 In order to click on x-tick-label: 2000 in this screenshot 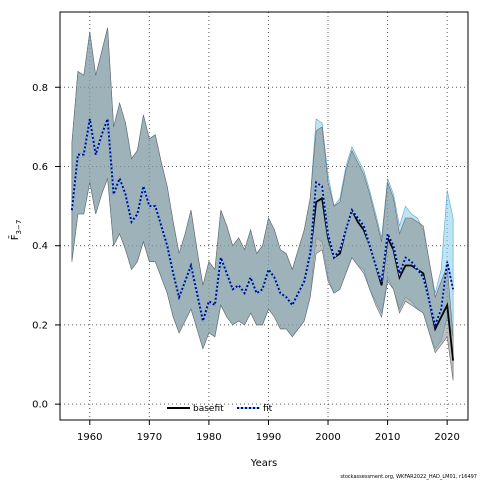, I will do `click(327, 437)`.